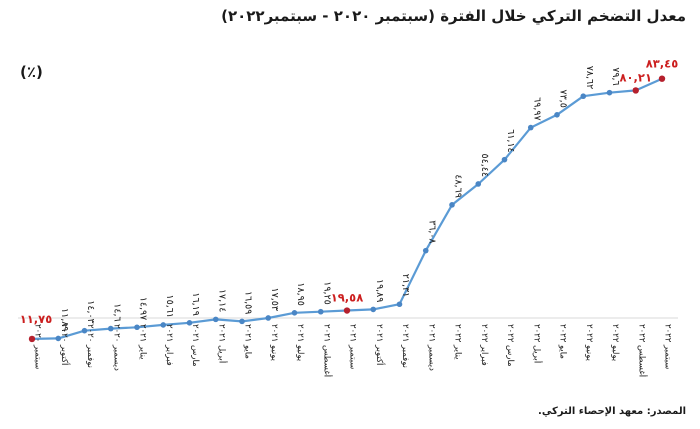 Image resolution: width=700 pixels, height=429 pixels. What do you see at coordinates (615, 76) in the screenshot?
I see `data-label: ٧٩,٦` at bounding box center [615, 76].